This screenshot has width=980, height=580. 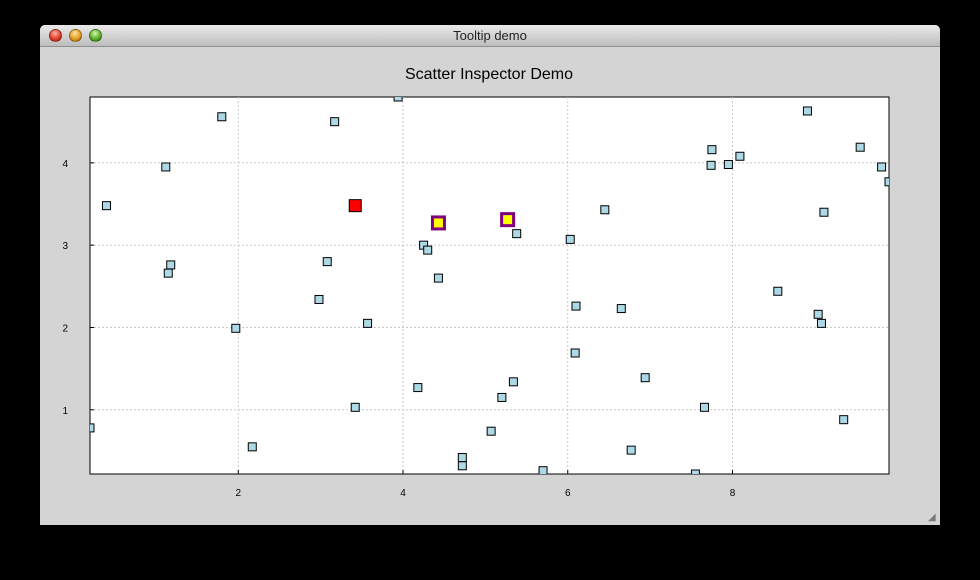 I want to click on x-tick-label: 6, so click(x=568, y=493).